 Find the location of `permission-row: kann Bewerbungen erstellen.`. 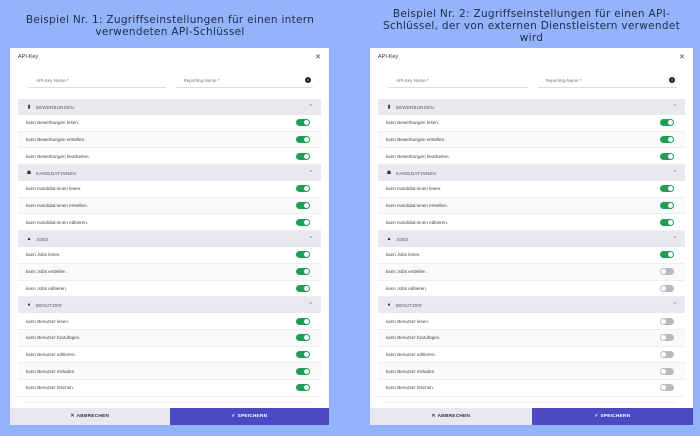

permission-row: kann Bewerbungen erstellen. is located at coordinates (169, 140).